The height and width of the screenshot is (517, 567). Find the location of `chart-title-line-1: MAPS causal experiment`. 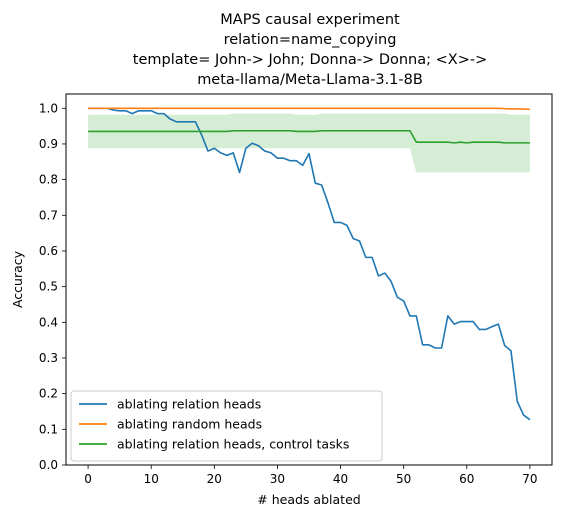

chart-title-line-1: MAPS causal experiment is located at coordinates (310, 20).